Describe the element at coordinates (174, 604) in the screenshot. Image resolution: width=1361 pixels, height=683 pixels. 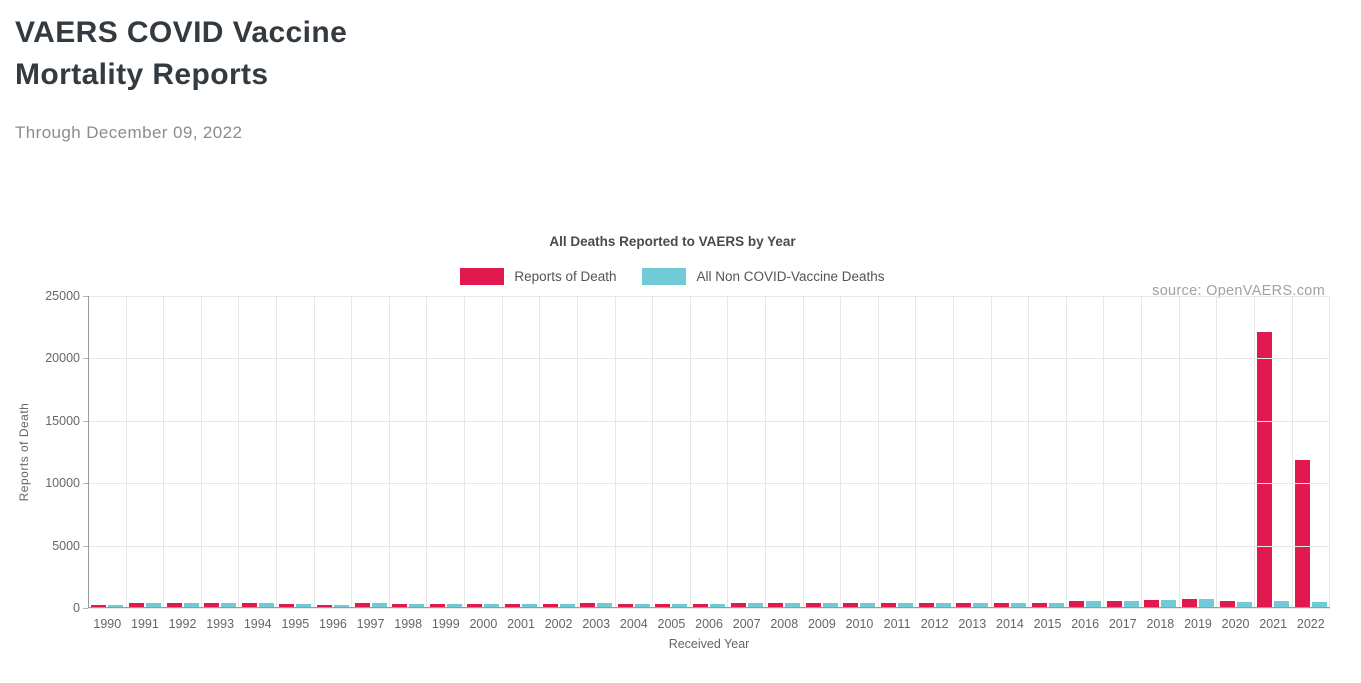
I see `bar-1992-reports-of-death` at that location.